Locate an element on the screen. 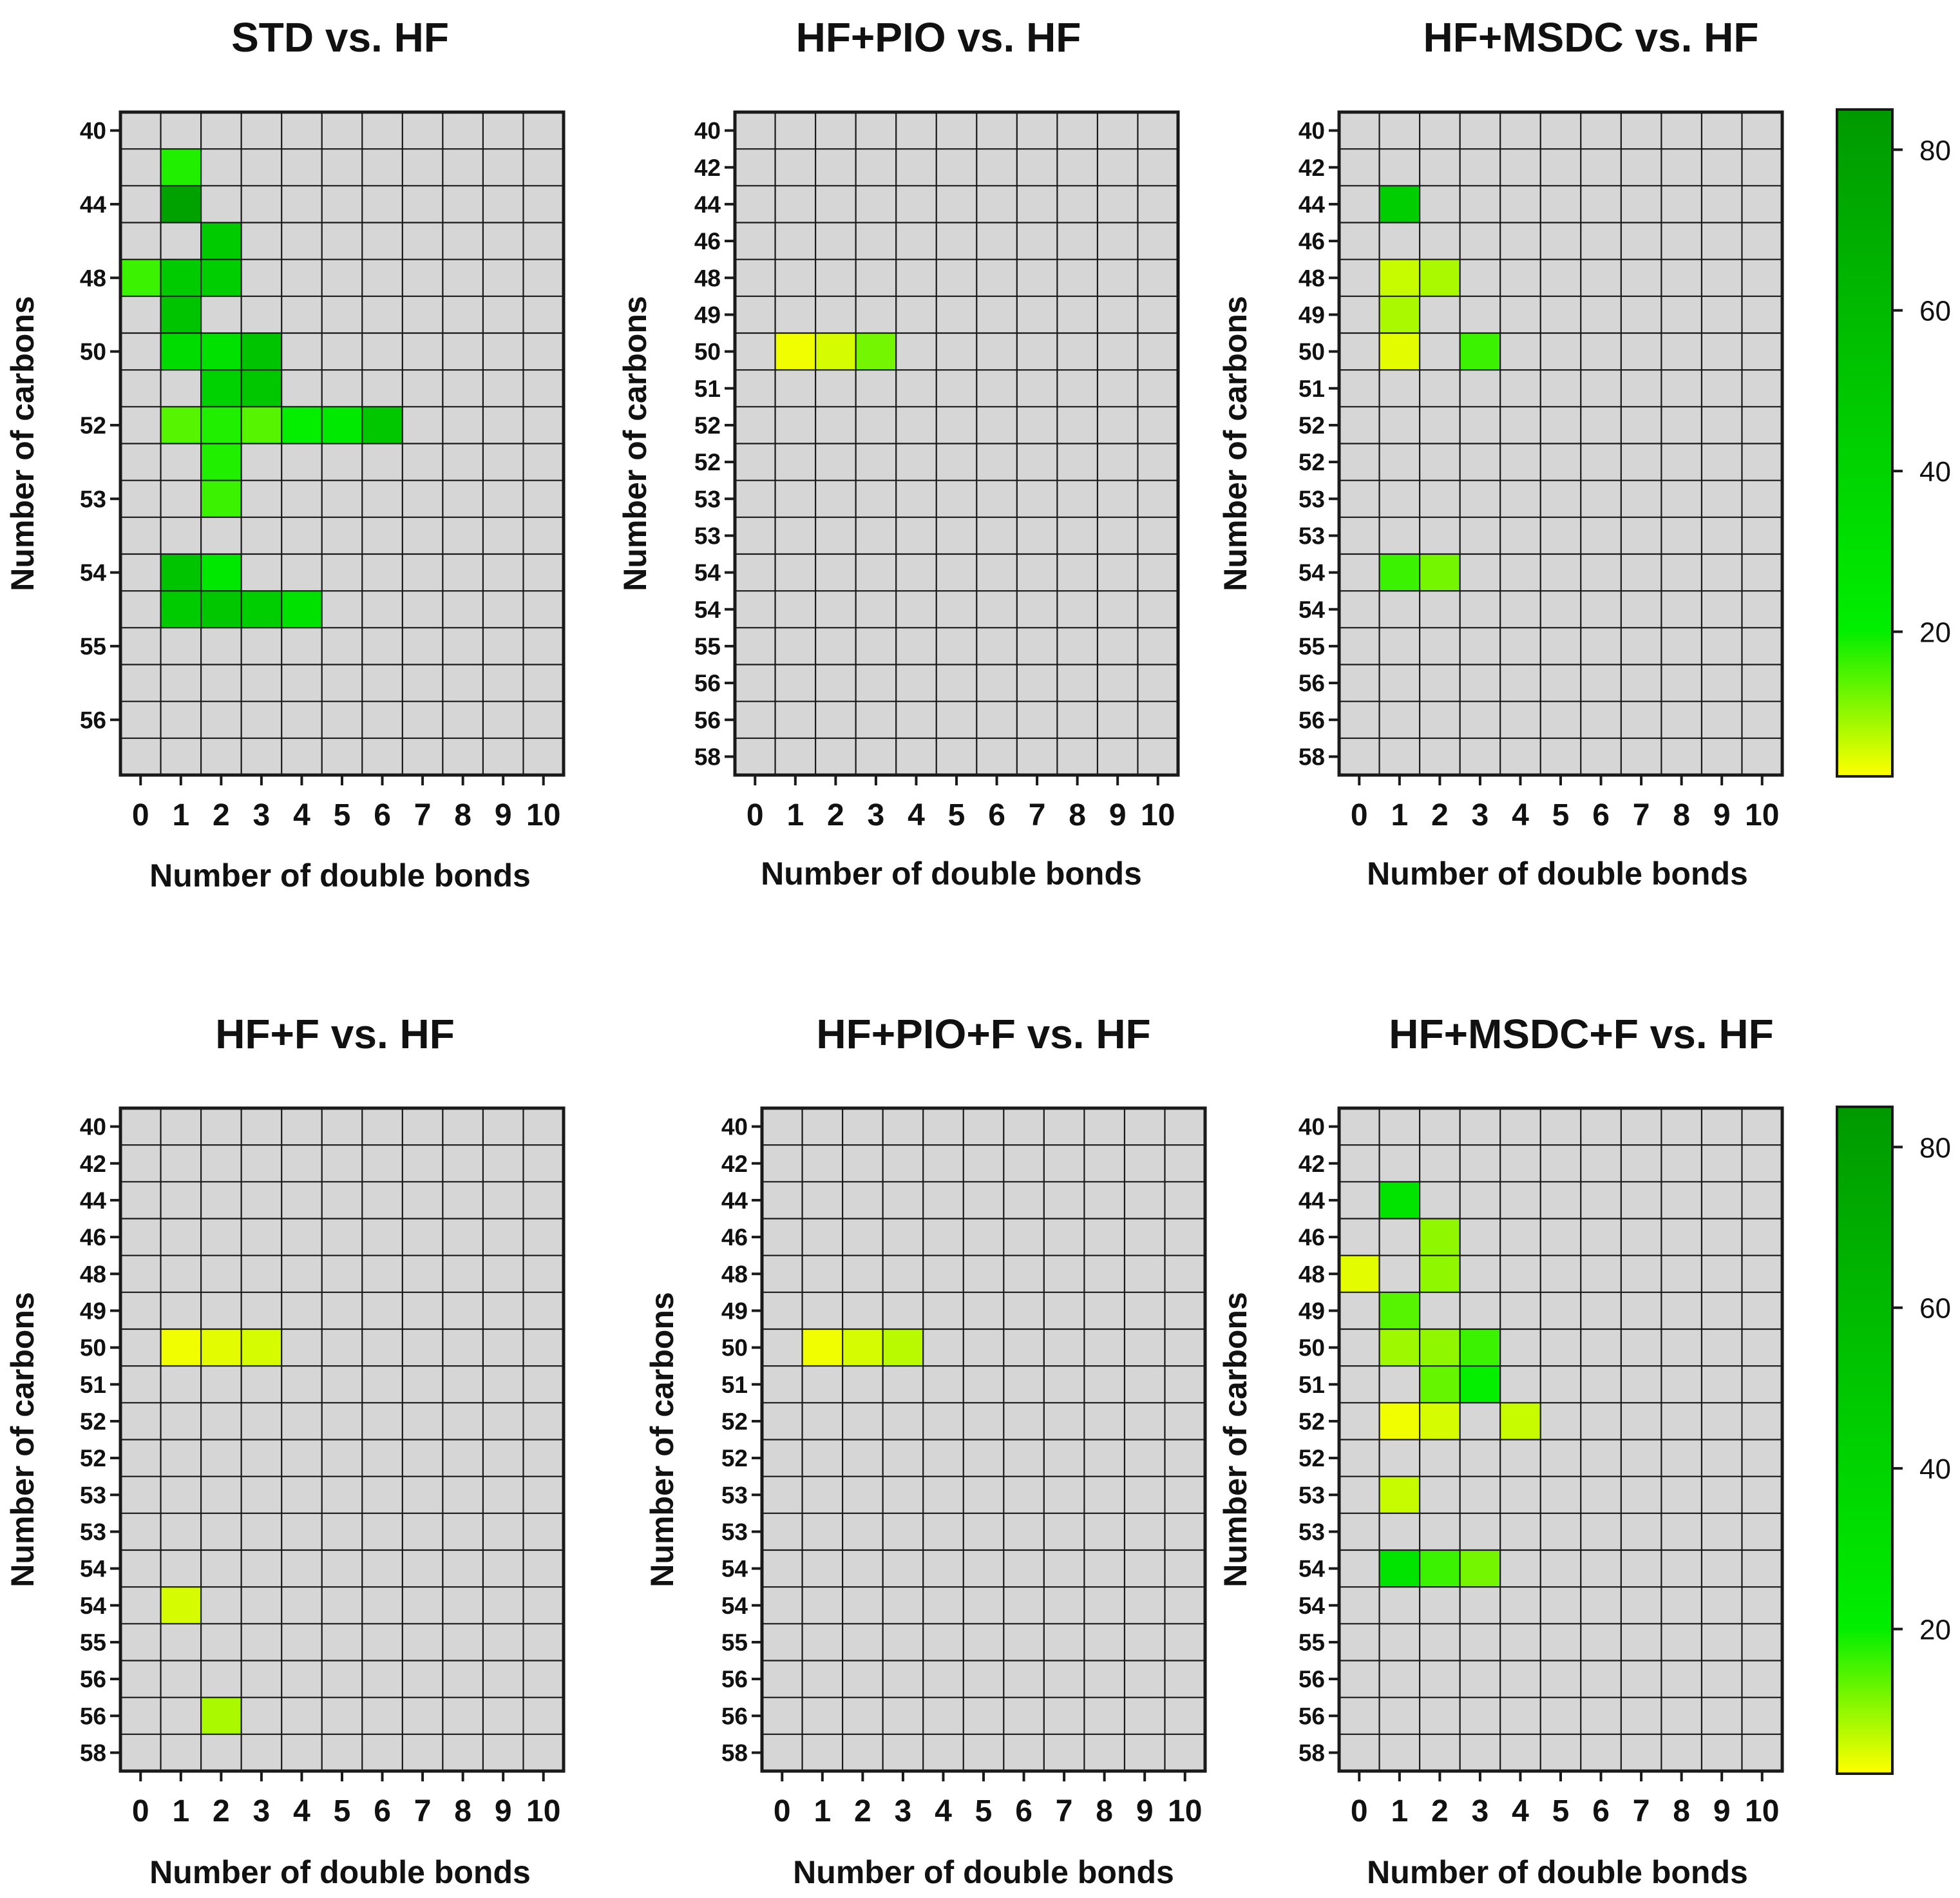 The image size is (1960, 1898). colorbar-tick-label: 40 is located at coordinates (1935, 1469).